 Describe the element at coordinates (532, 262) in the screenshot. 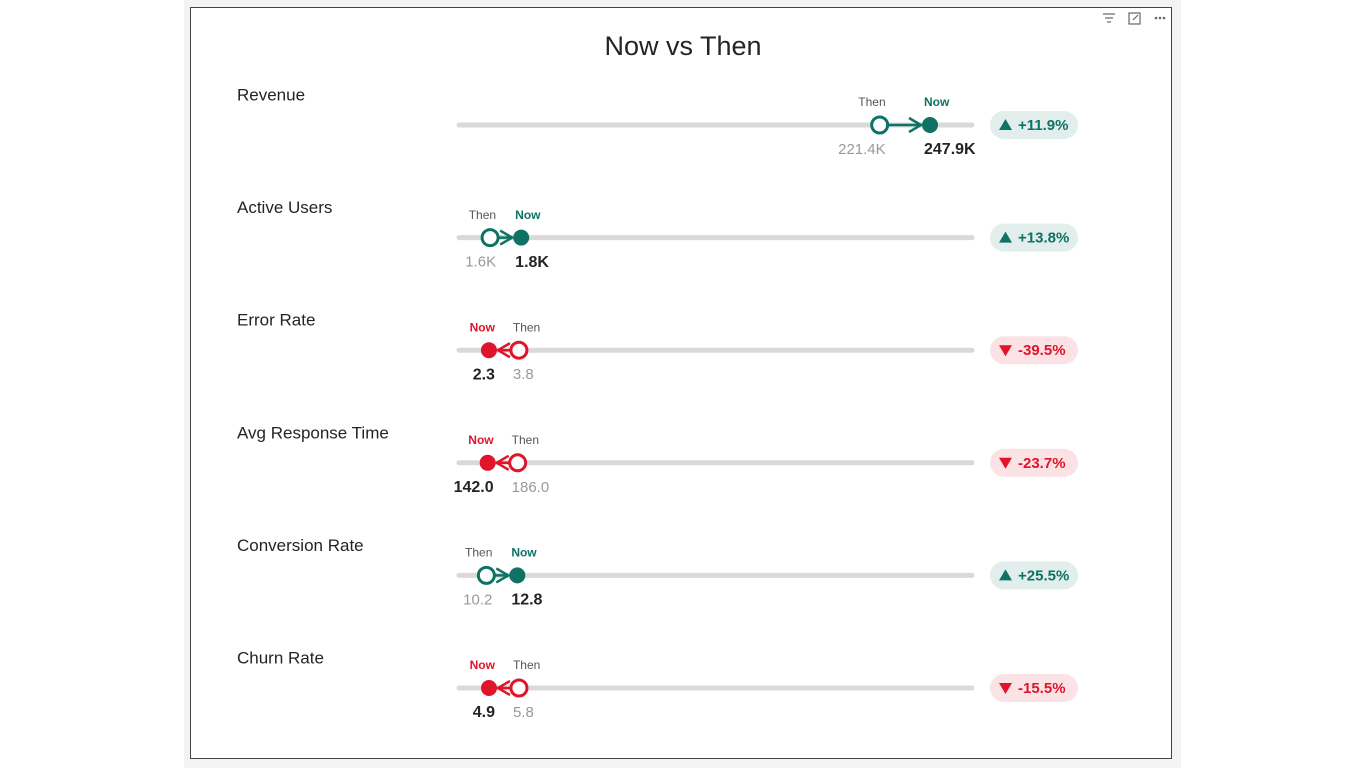

I see `now-value: 1.8K` at that location.